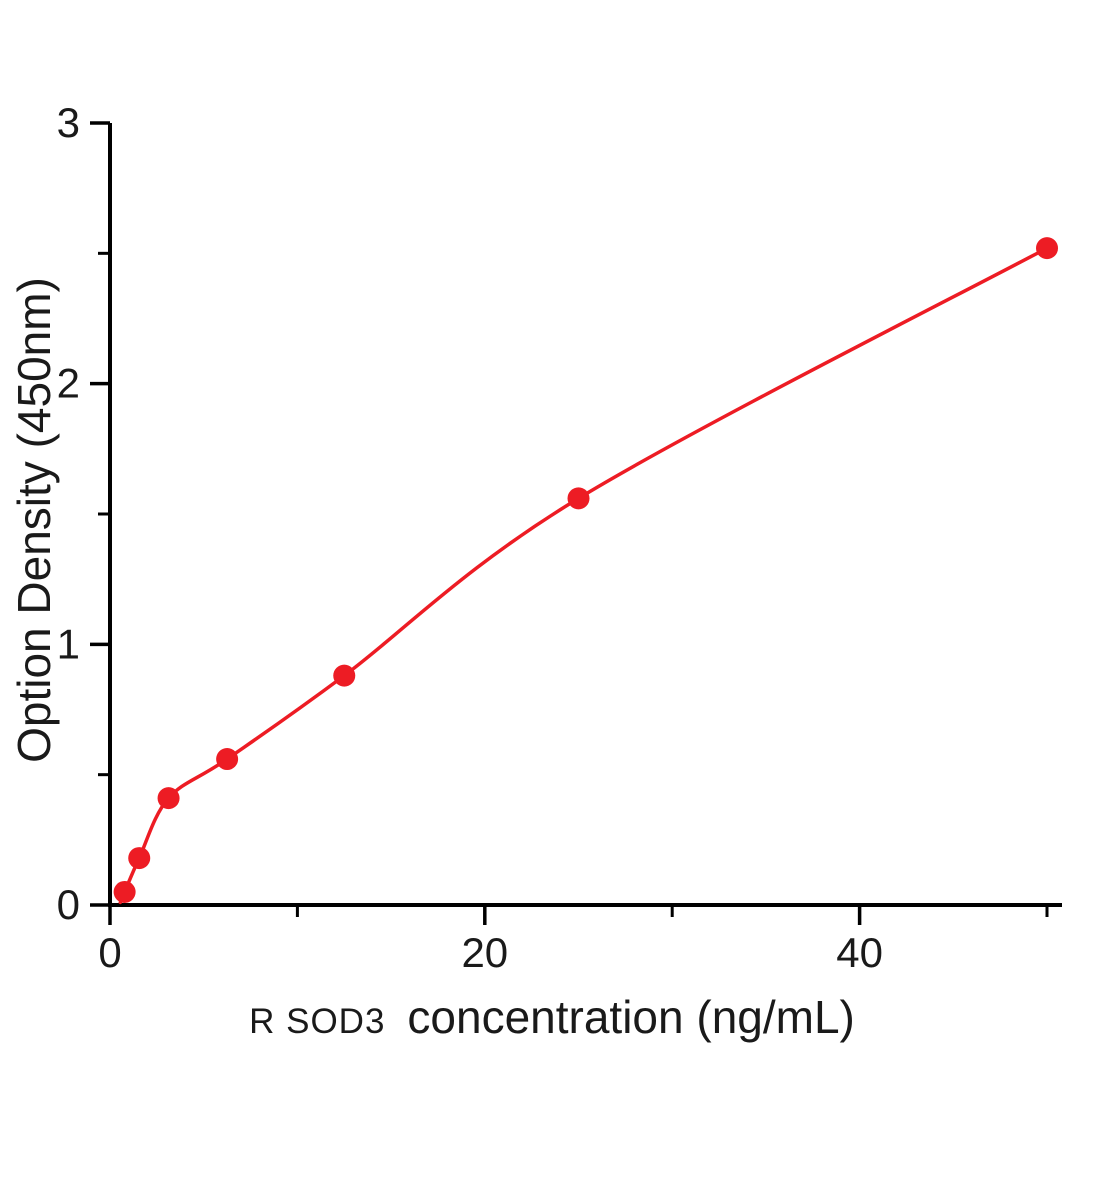 The width and height of the screenshot is (1104, 1200). What do you see at coordinates (68, 904) in the screenshot?
I see `y-tick-label: 0` at bounding box center [68, 904].